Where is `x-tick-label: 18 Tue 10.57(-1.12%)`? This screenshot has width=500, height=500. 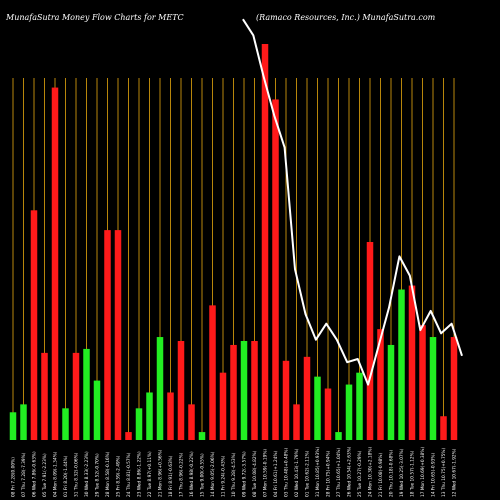
x-tick-label: 18 Tue 10.57(-1.12%) is located at coordinates (413, 473).